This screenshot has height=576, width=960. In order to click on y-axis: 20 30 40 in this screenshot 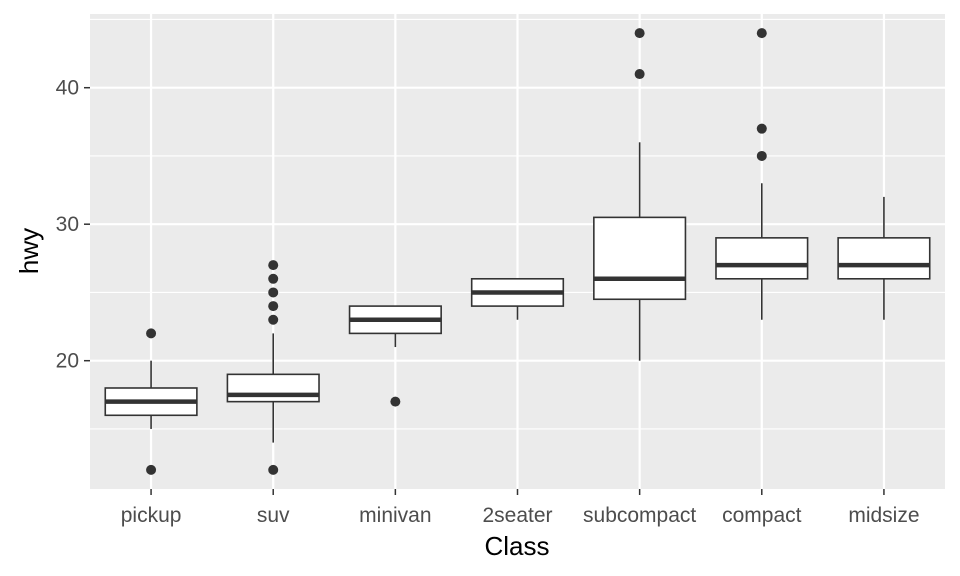, I will do `click(73, 225)`.